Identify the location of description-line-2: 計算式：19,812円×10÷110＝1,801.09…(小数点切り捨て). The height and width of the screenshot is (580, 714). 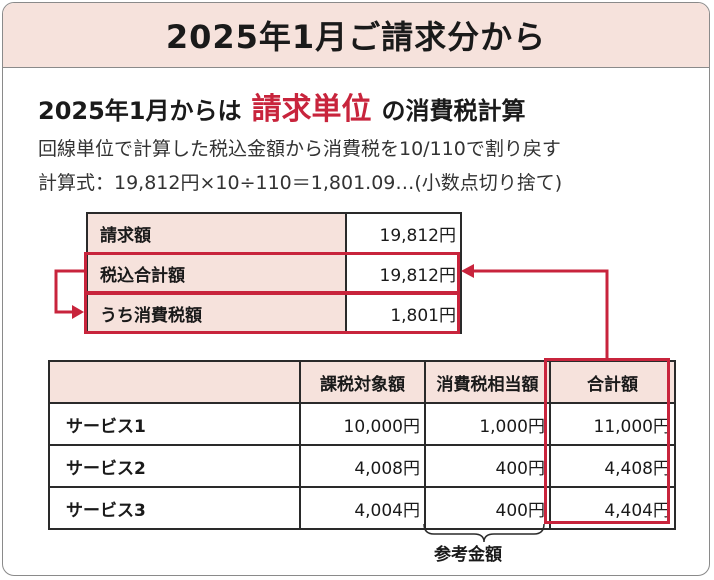
(300, 183).